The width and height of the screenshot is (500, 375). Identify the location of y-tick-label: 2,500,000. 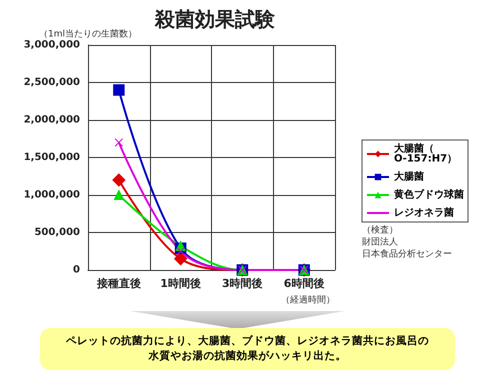
(52, 82).